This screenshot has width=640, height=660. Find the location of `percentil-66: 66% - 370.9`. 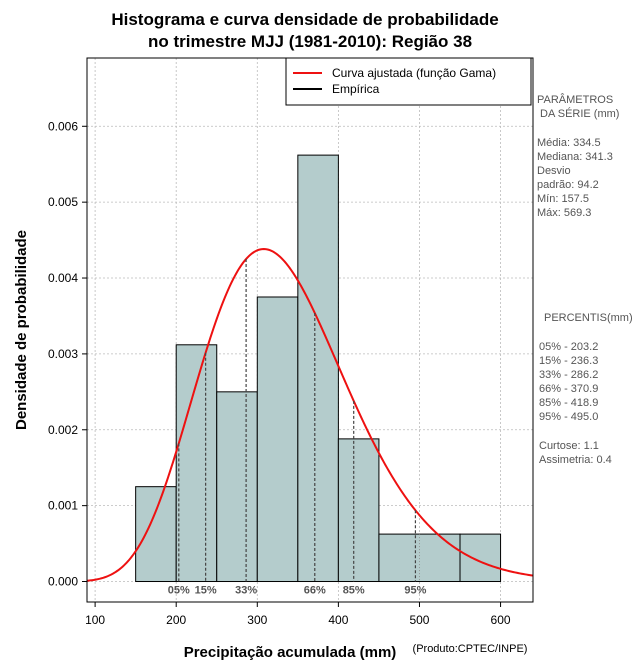

percentil-66: 66% - 370.9 is located at coordinates (568, 389).